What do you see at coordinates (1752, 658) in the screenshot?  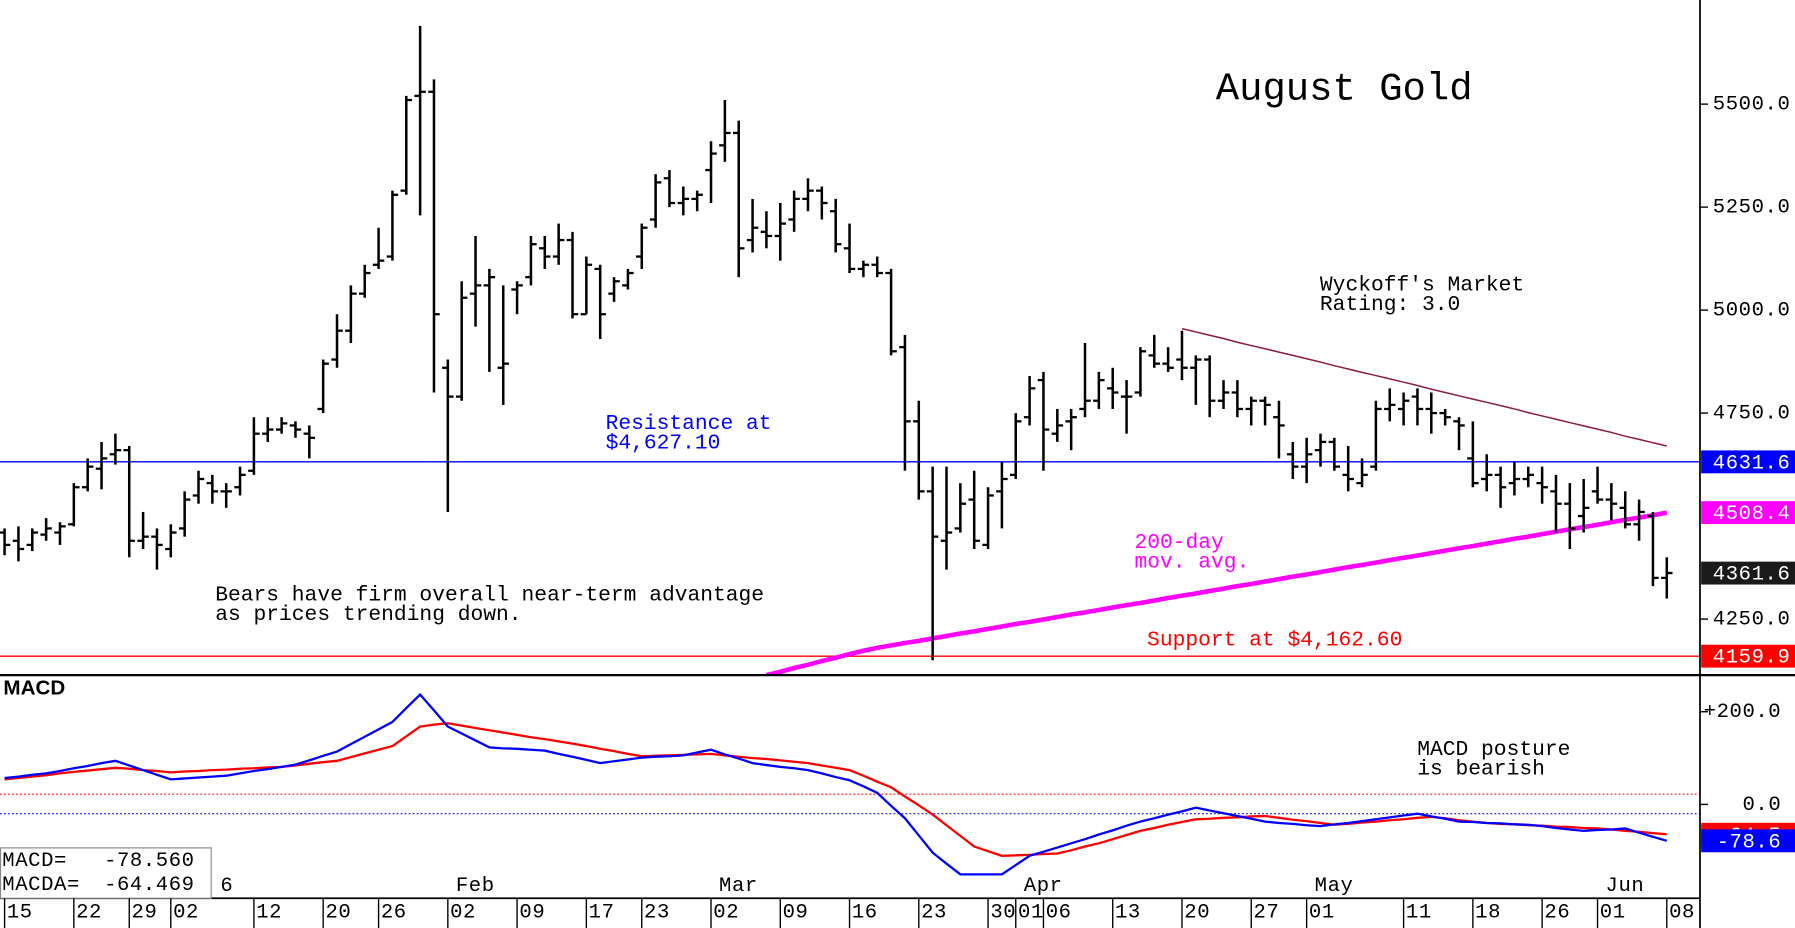 I see `value-box-label: 4159.9` at bounding box center [1752, 658].